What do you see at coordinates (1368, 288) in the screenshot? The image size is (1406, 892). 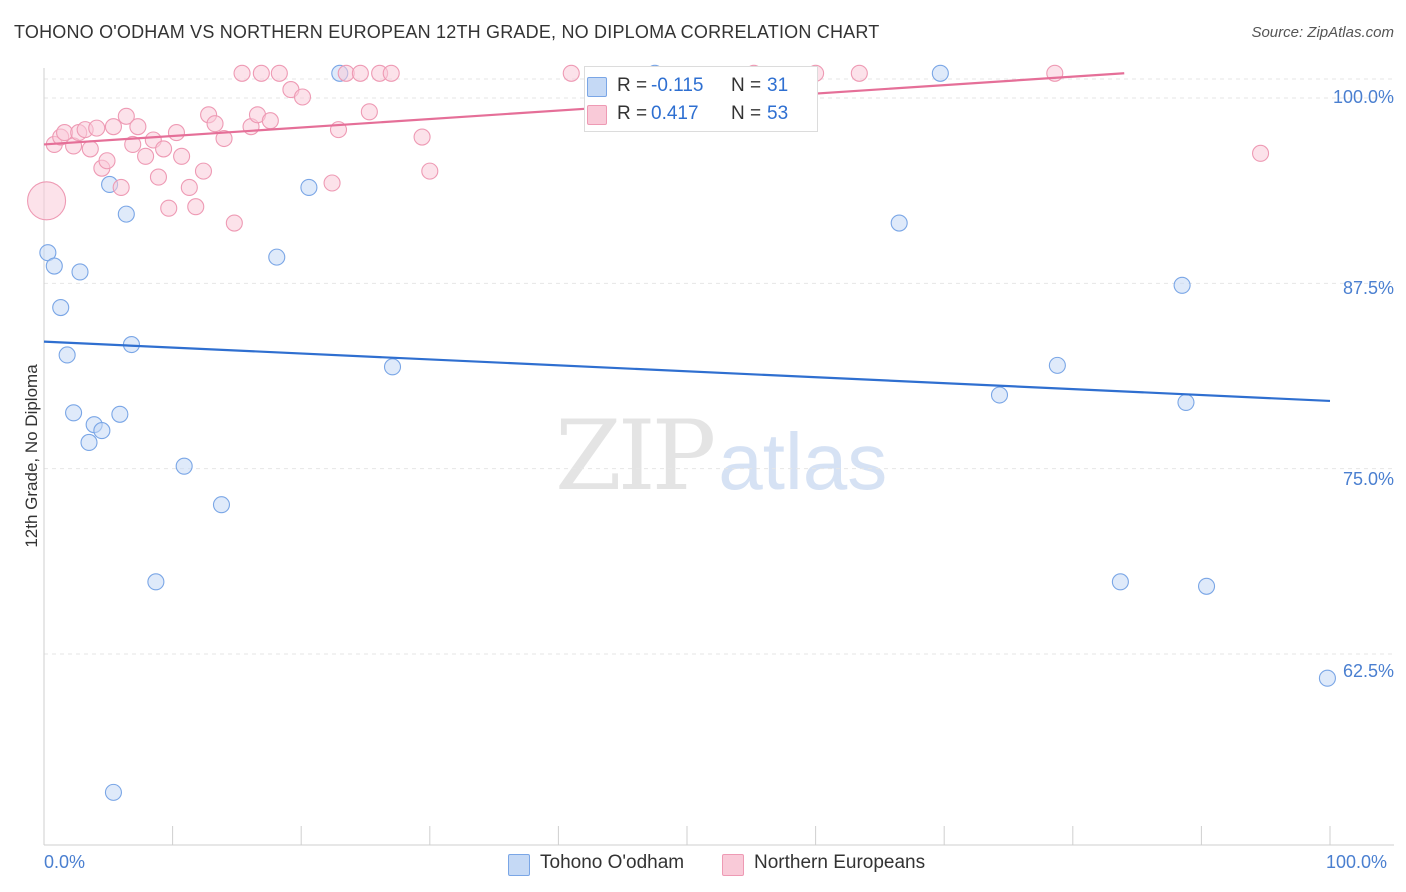 I see `y-tick-label: 87.5%` at bounding box center [1368, 288].